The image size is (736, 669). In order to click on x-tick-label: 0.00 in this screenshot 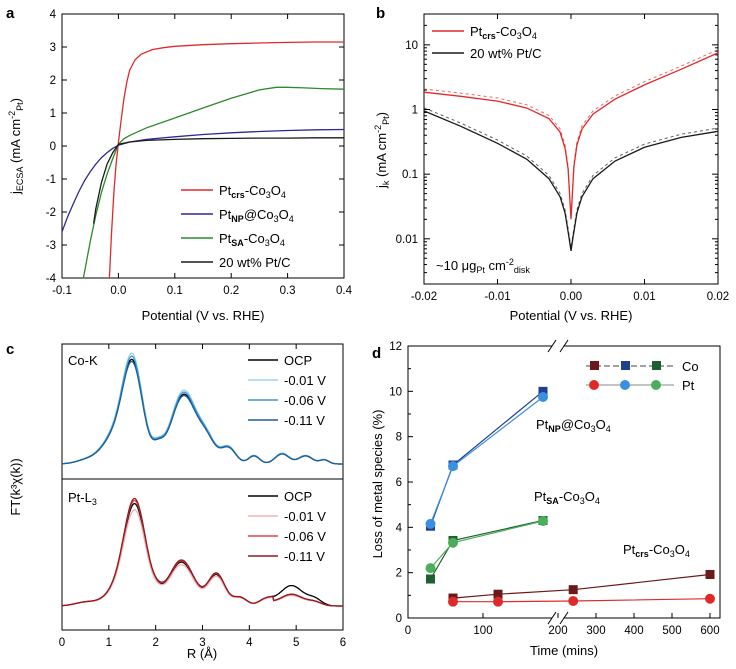, I will do `click(571, 297)`.